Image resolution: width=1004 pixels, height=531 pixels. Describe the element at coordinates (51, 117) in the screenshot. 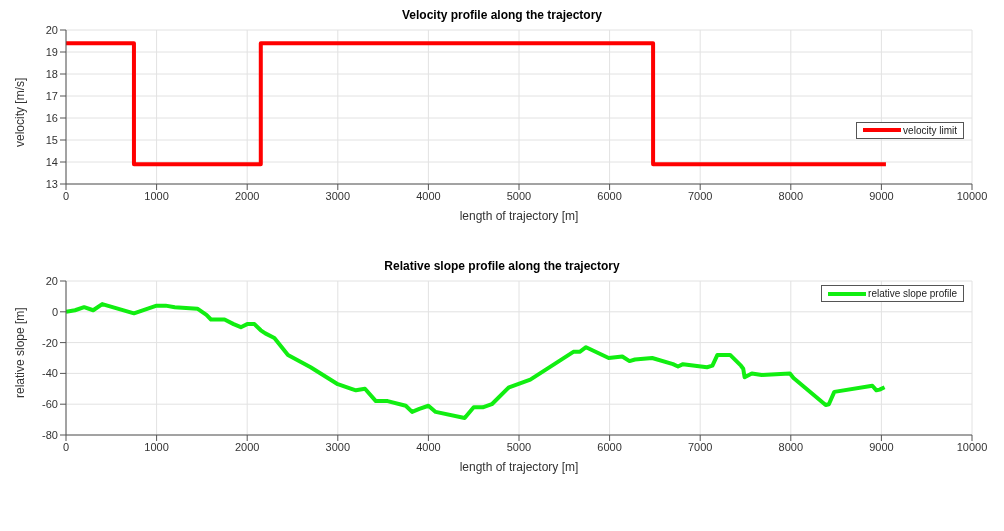

I see `y-tick-label: 16` at that location.